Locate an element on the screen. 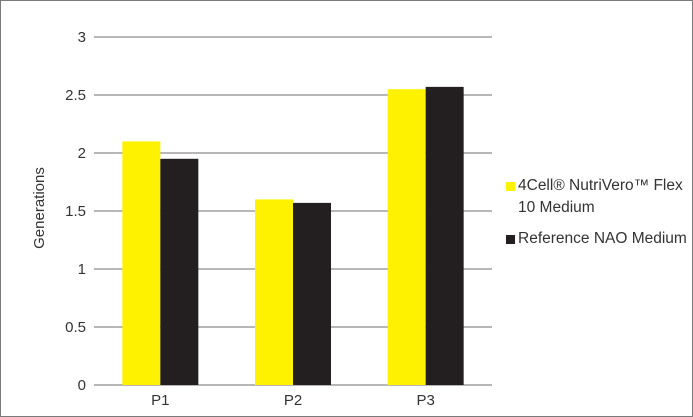  x-tick-label-p2: P2 is located at coordinates (293, 400).